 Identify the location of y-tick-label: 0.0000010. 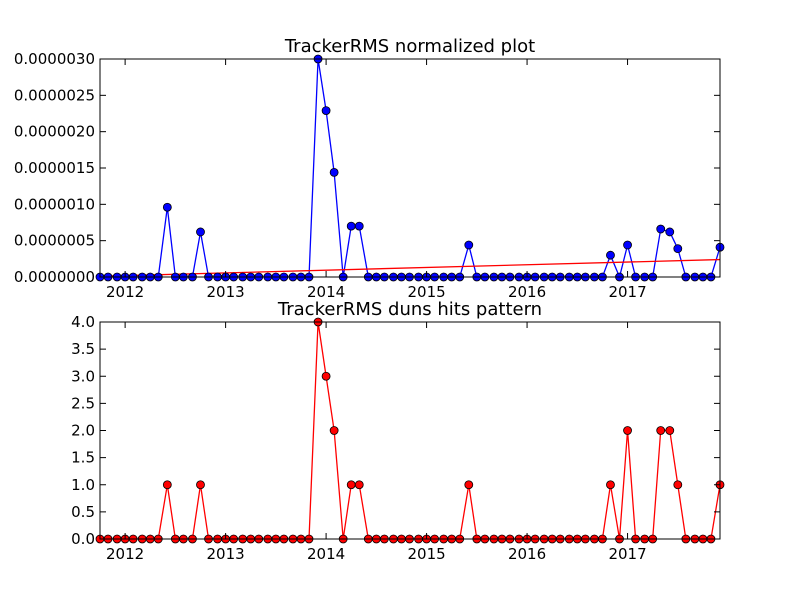
(54, 204).